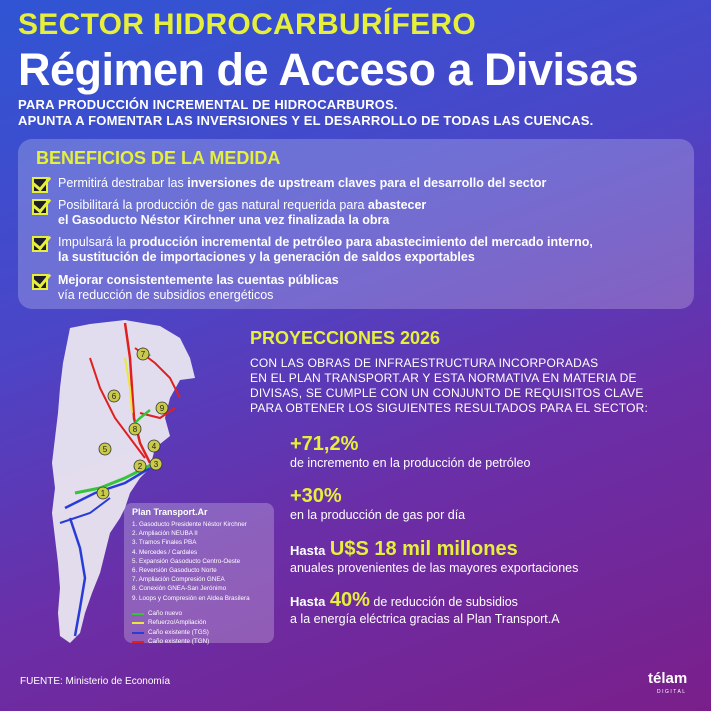 Image resolution: width=711 pixels, height=711 pixels. I want to click on marker-label: 8, so click(135, 429).